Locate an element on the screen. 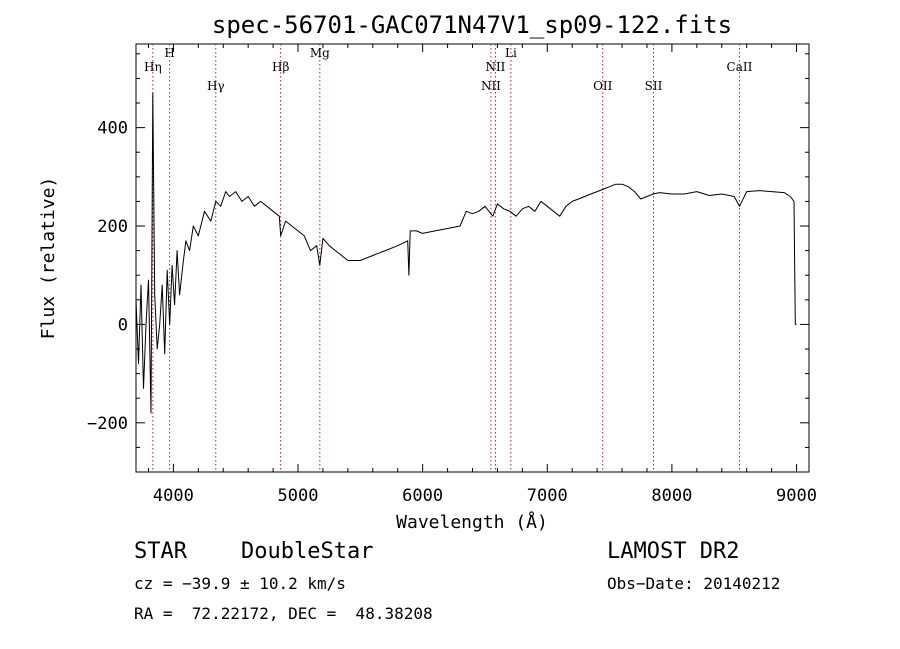 The image size is (900, 649). object-class: STAR is located at coordinates (161, 551).